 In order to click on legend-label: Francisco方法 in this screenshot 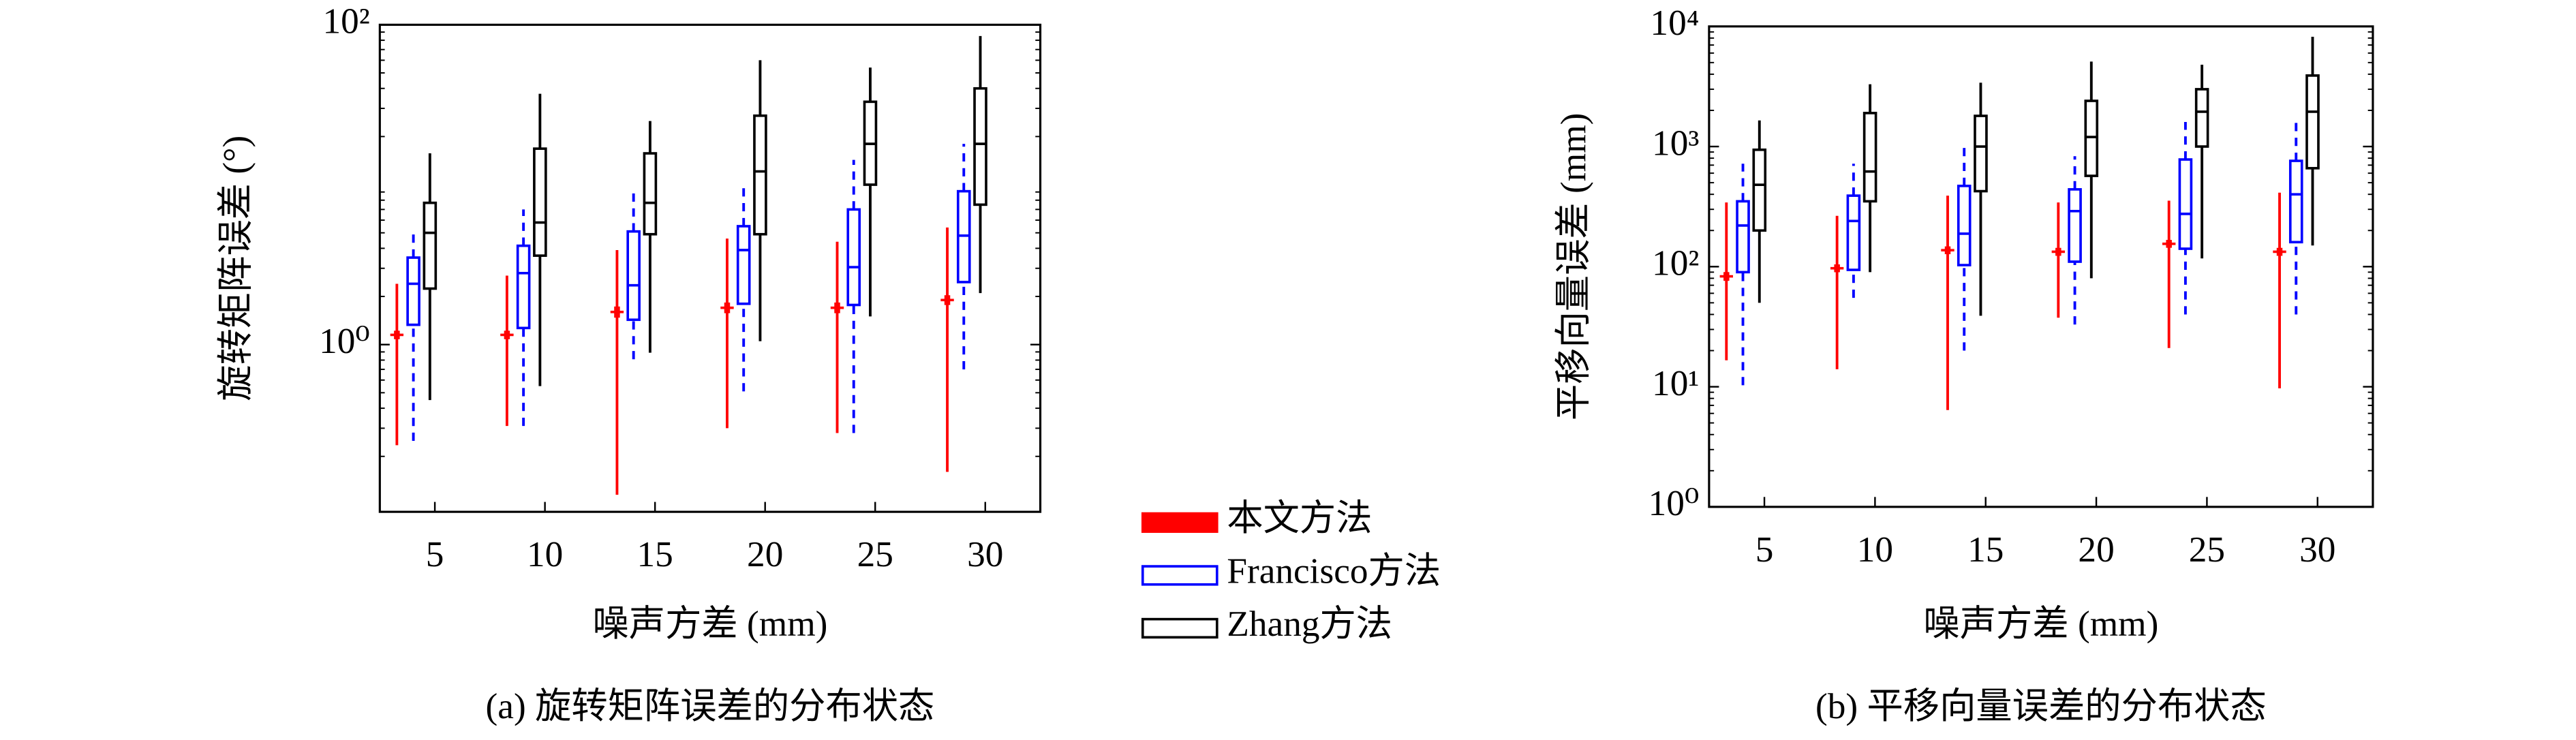, I will do `click(1334, 571)`.